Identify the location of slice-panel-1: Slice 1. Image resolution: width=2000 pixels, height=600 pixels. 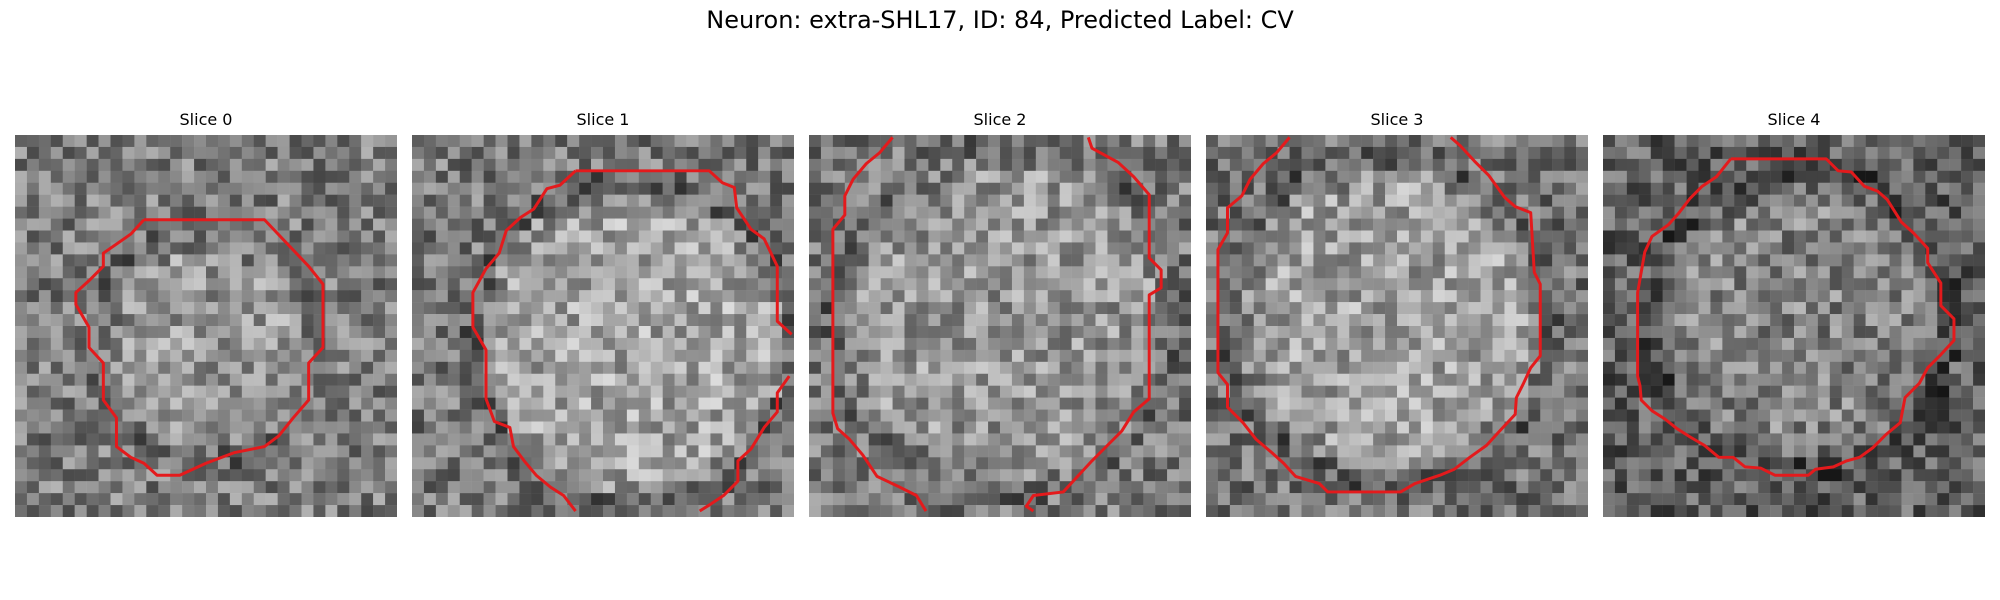
(603, 312).